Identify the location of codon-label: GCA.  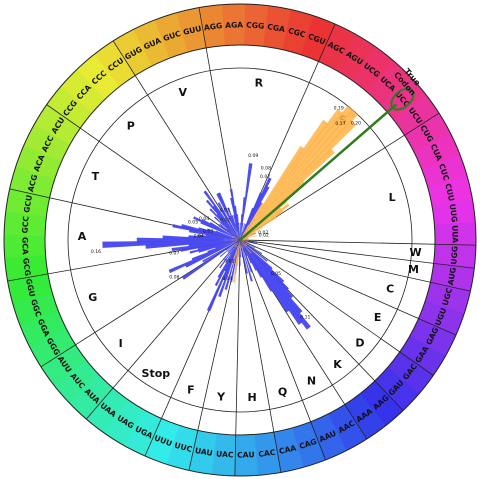
(24, 246).